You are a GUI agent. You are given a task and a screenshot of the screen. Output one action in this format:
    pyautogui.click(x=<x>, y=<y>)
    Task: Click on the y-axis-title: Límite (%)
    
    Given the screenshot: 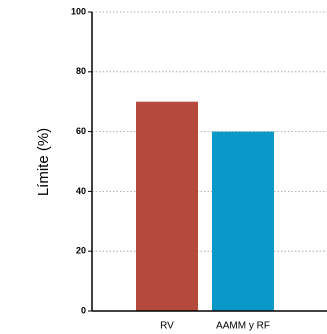 What is the action you would take?
    pyautogui.click(x=43, y=162)
    